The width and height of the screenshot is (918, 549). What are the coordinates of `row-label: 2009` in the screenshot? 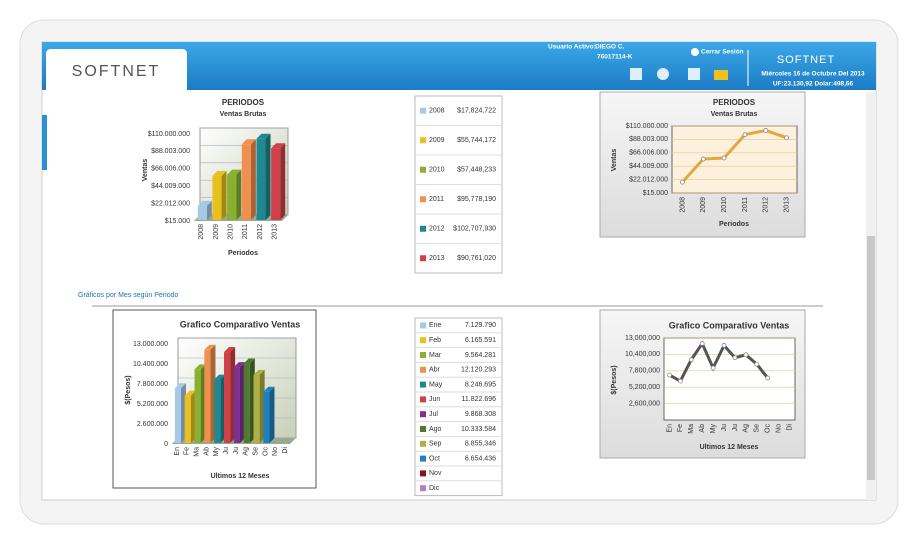 It's located at (437, 140).